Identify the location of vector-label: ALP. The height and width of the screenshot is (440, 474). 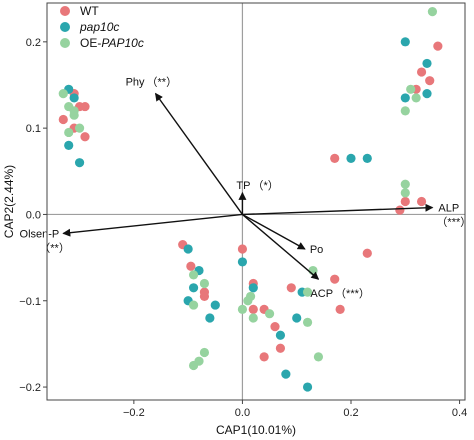
(448, 209).